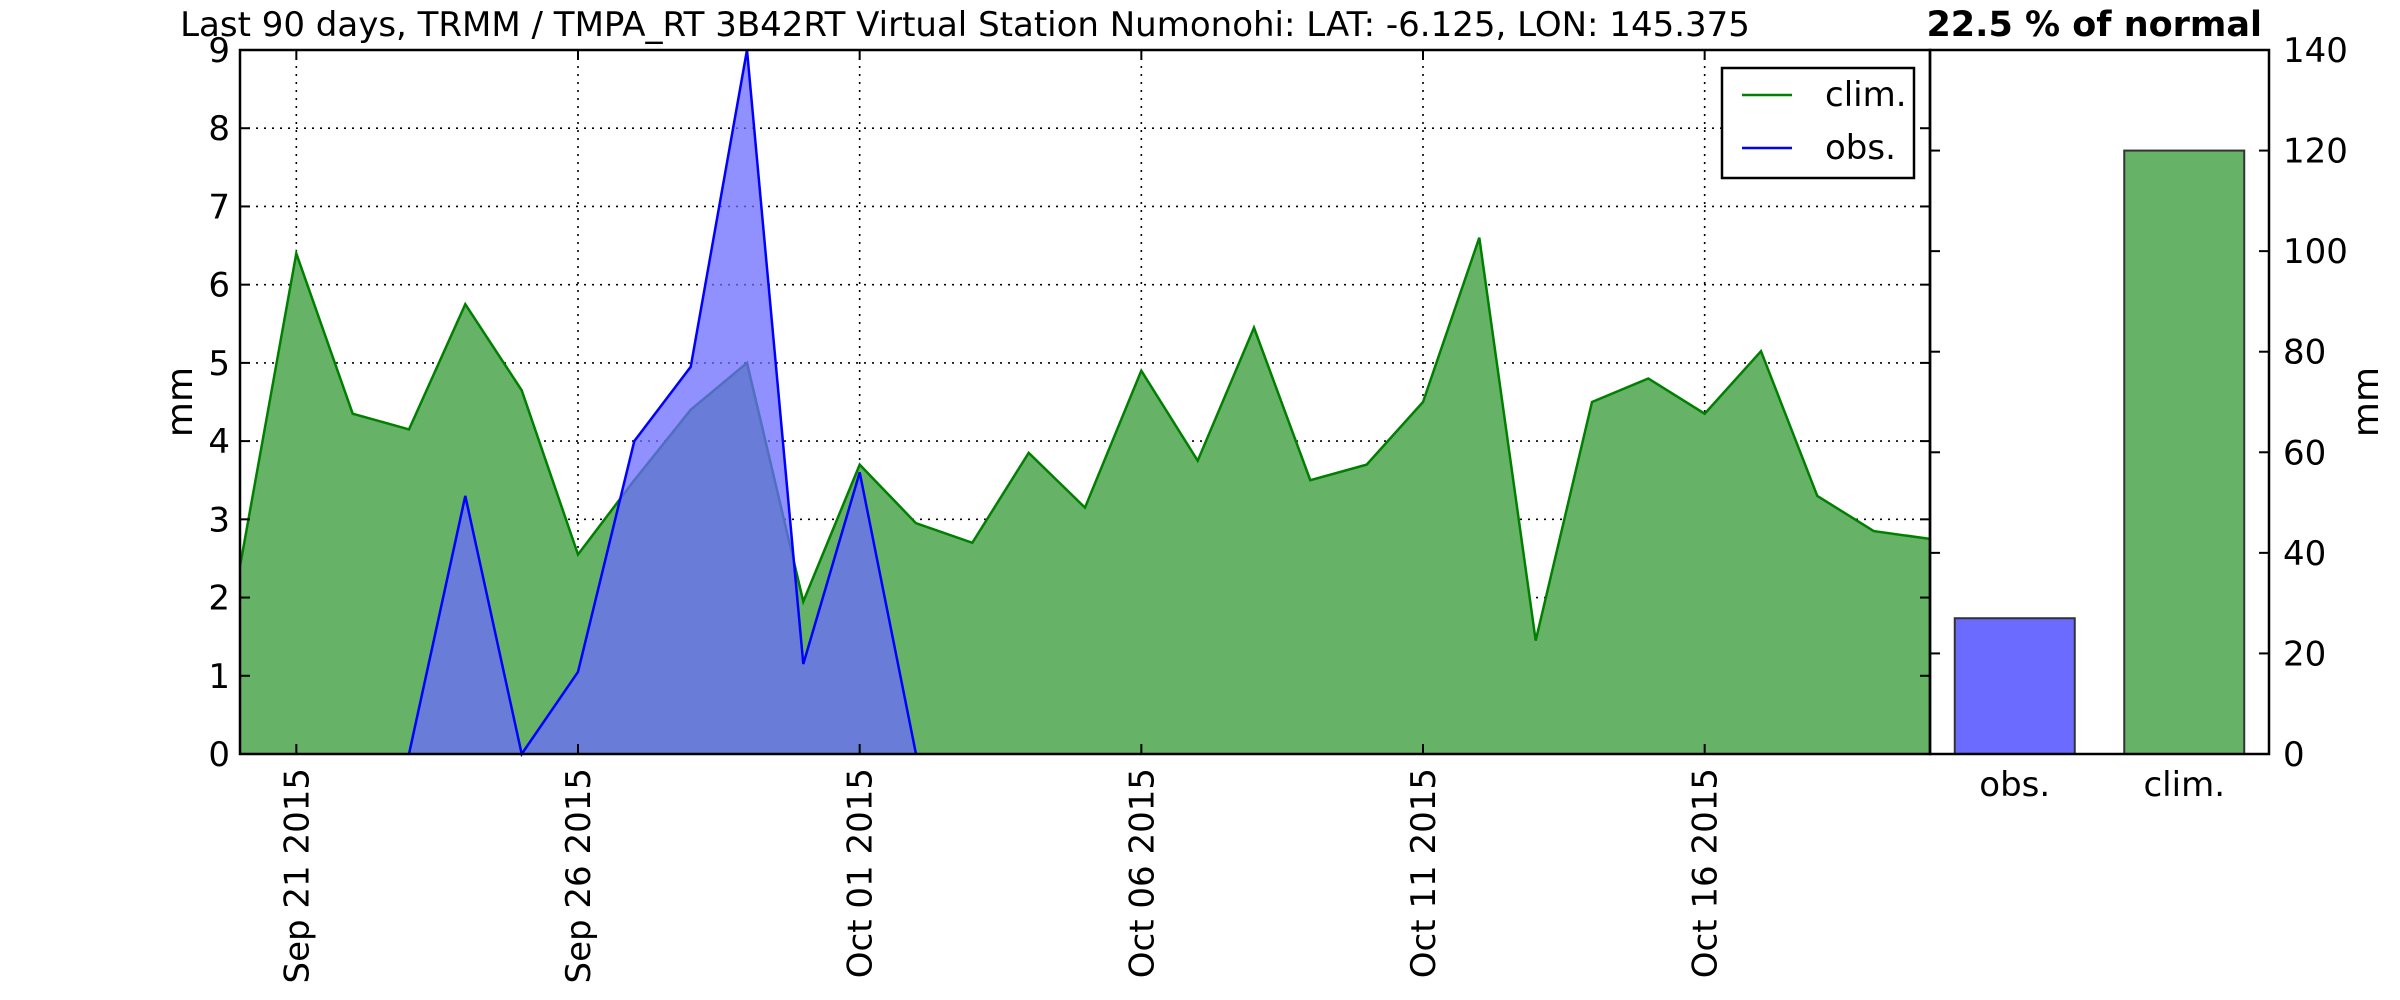 The width and height of the screenshot is (2400, 1000). I want to click on y-tick-label: 2, so click(219, 599).